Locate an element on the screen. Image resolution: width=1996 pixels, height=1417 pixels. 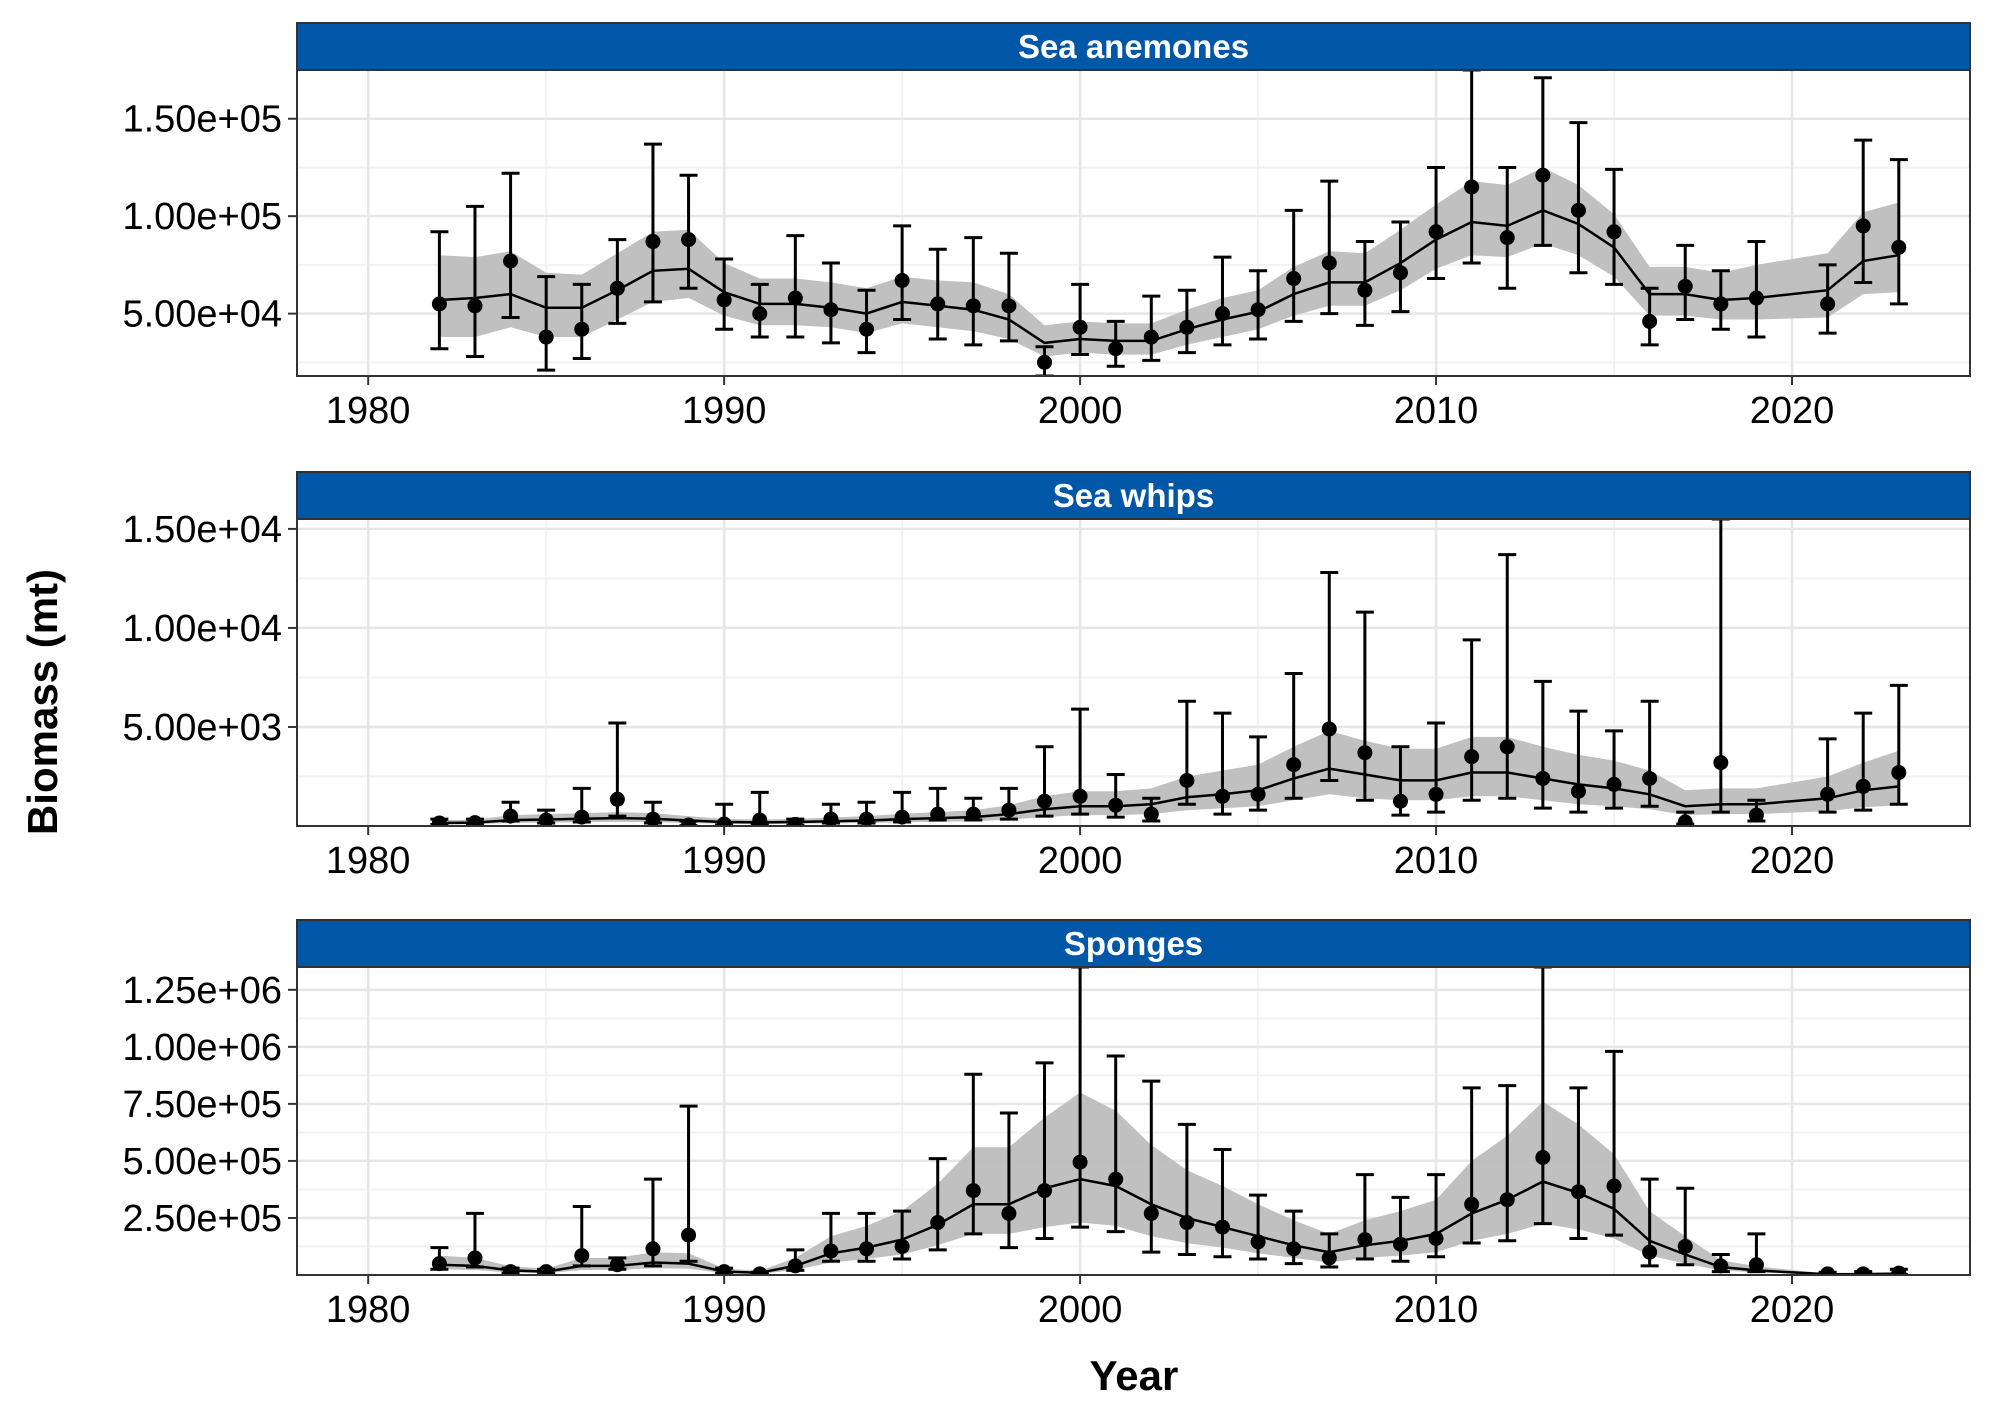
y-tick-label: 5.00e+04 is located at coordinates (202, 315).